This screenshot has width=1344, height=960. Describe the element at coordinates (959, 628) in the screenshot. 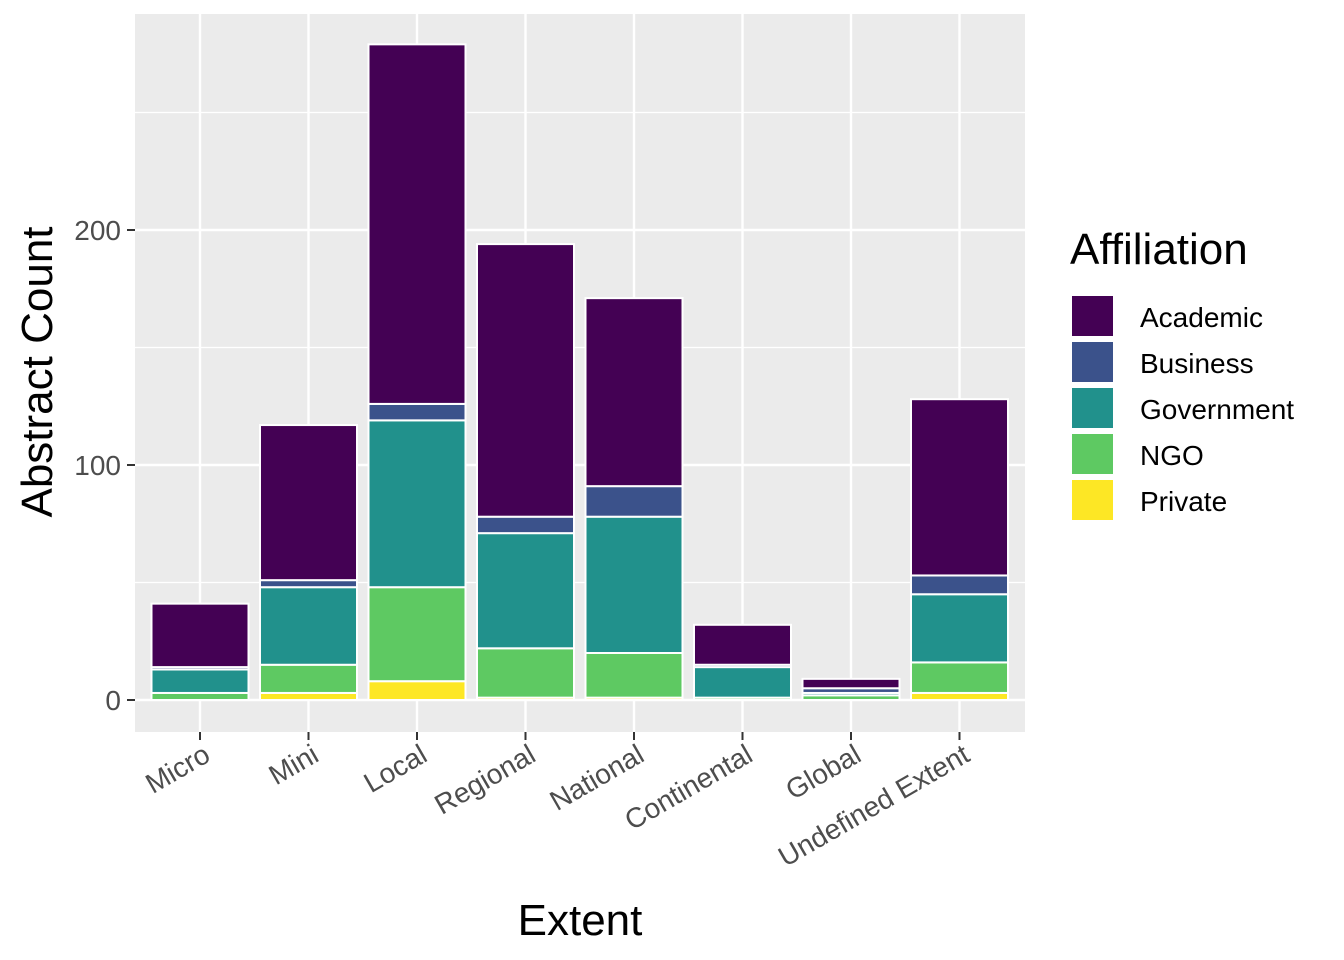

I see `bar-segment-undefined-extent-government` at that location.